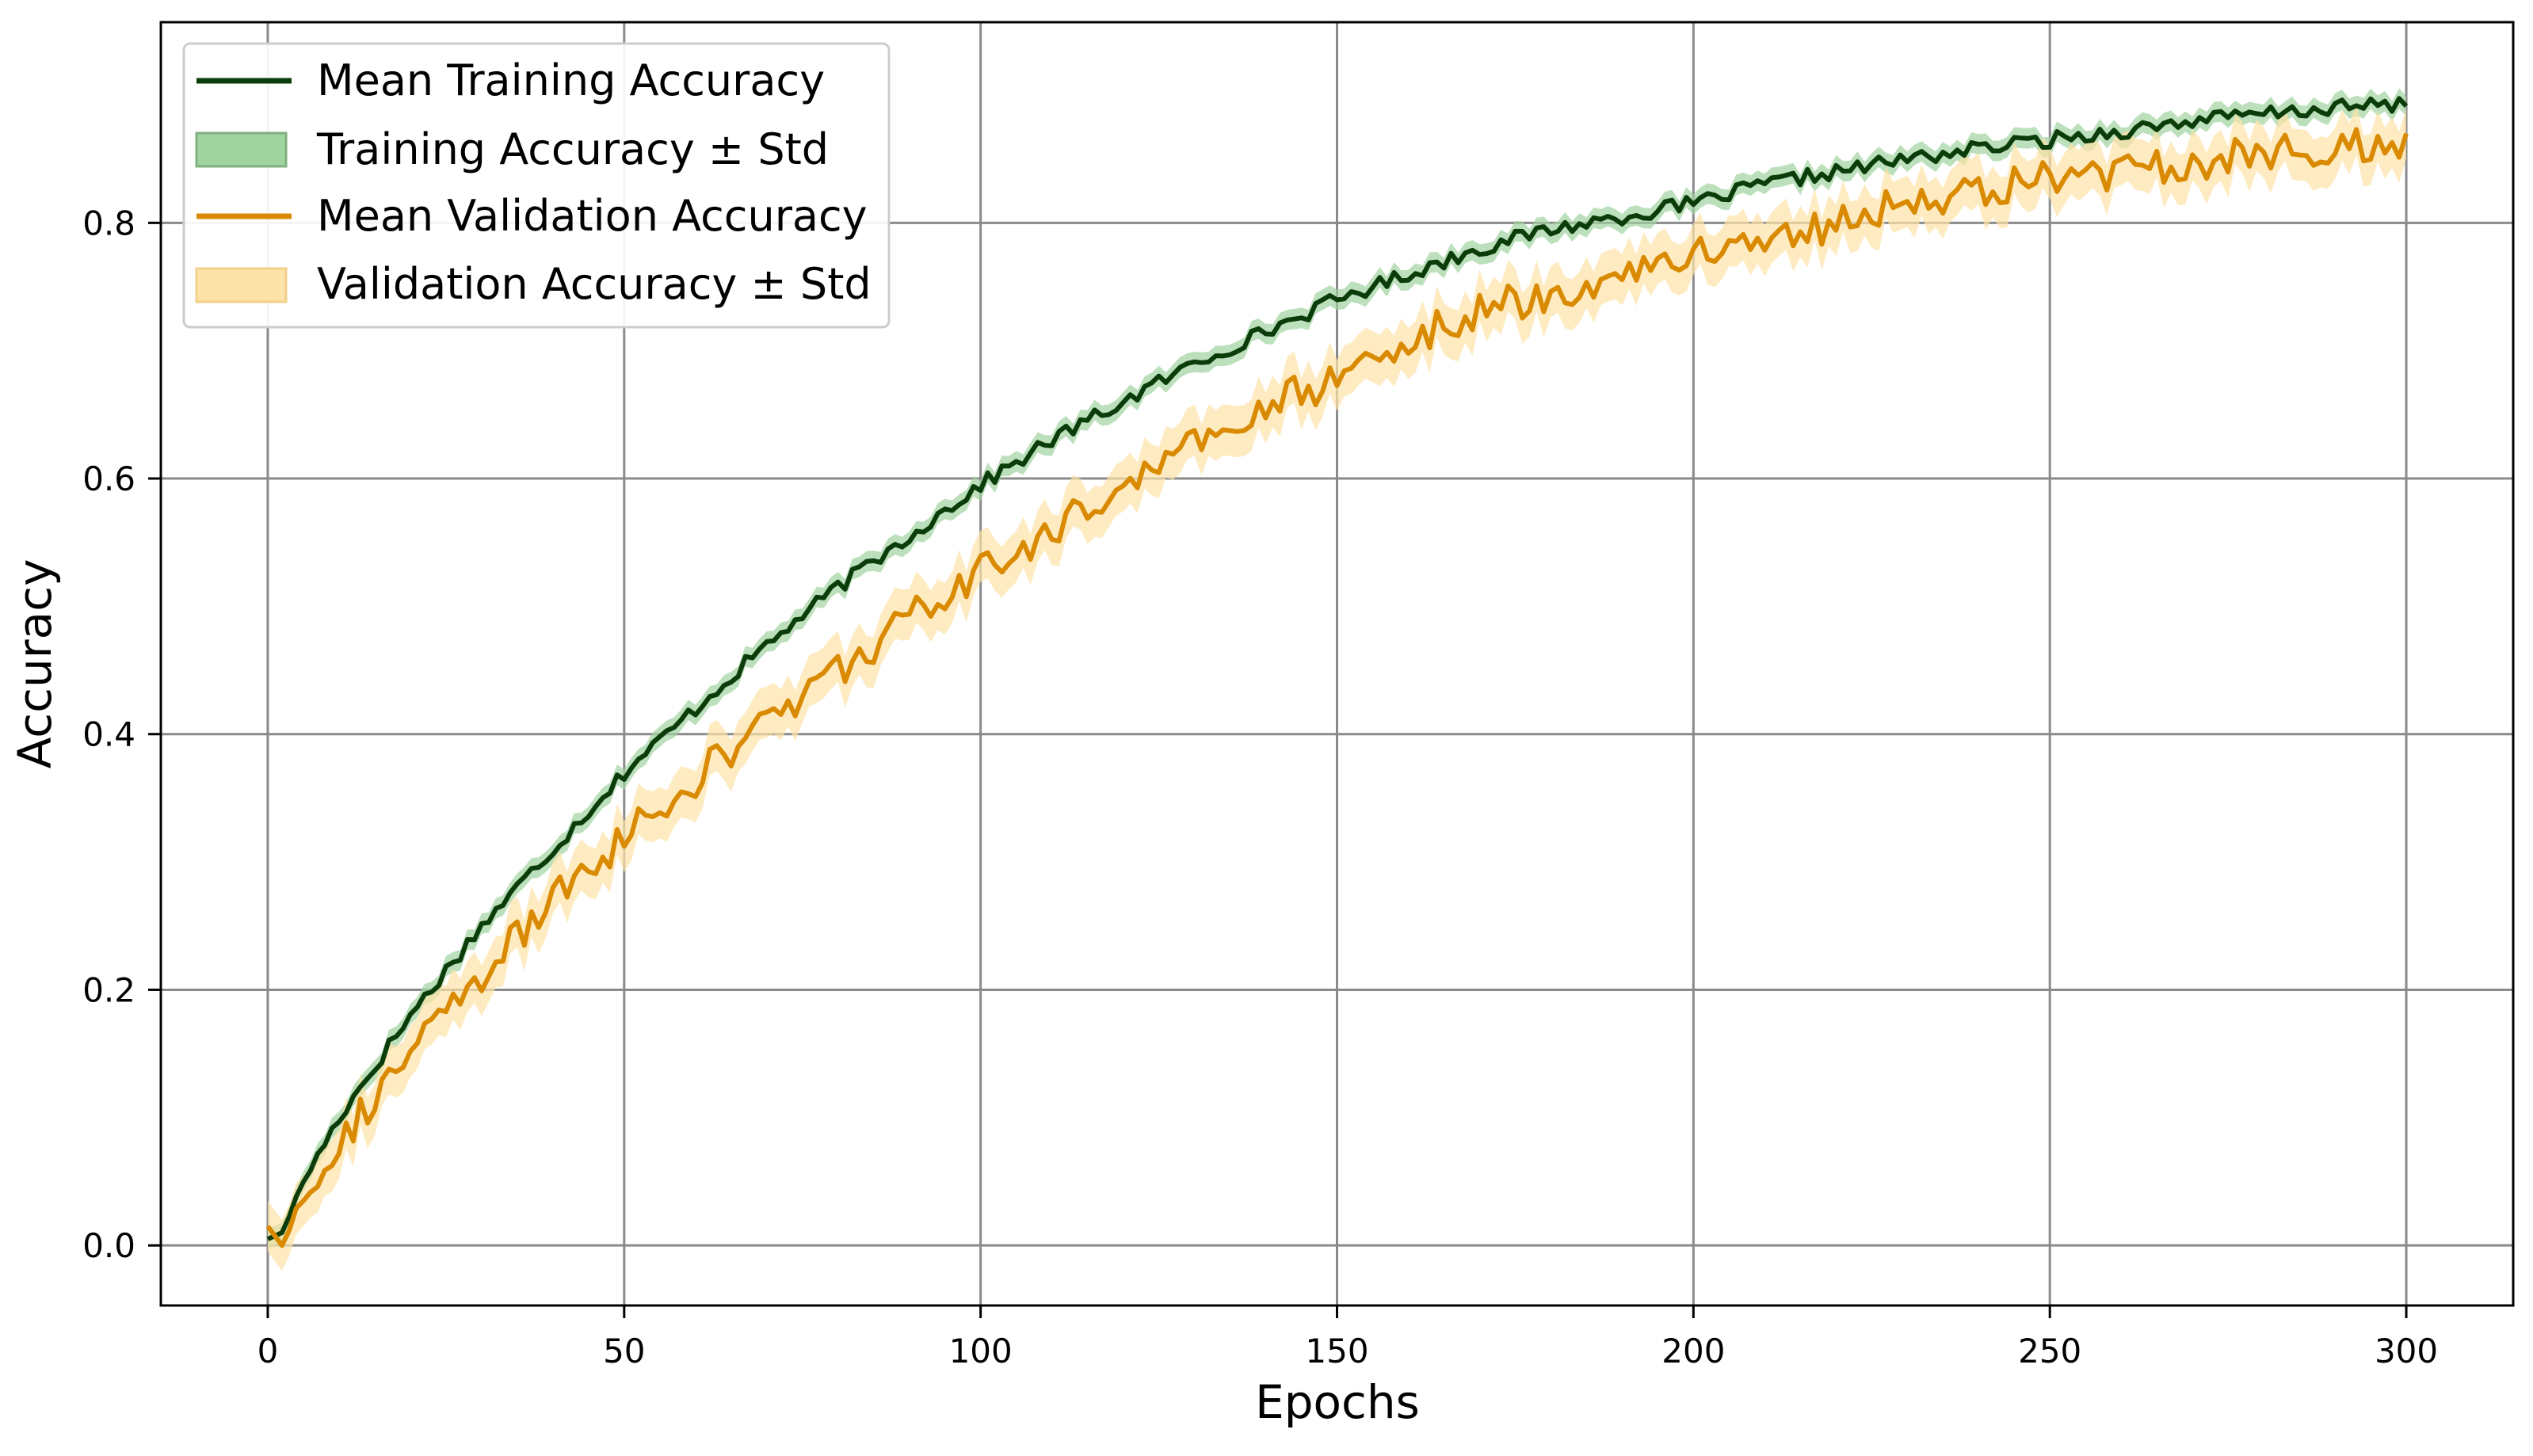  Describe the element at coordinates (109, 989) in the screenshot. I see `y-tick-label: 0.2` at that location.